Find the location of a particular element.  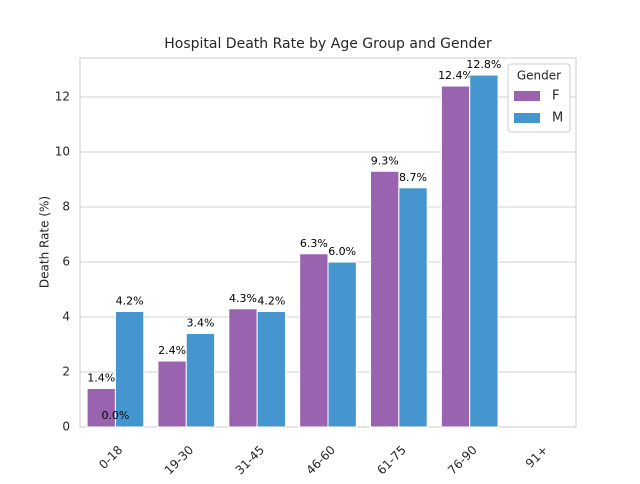

value-label: 12.4% is located at coordinates (455, 75).